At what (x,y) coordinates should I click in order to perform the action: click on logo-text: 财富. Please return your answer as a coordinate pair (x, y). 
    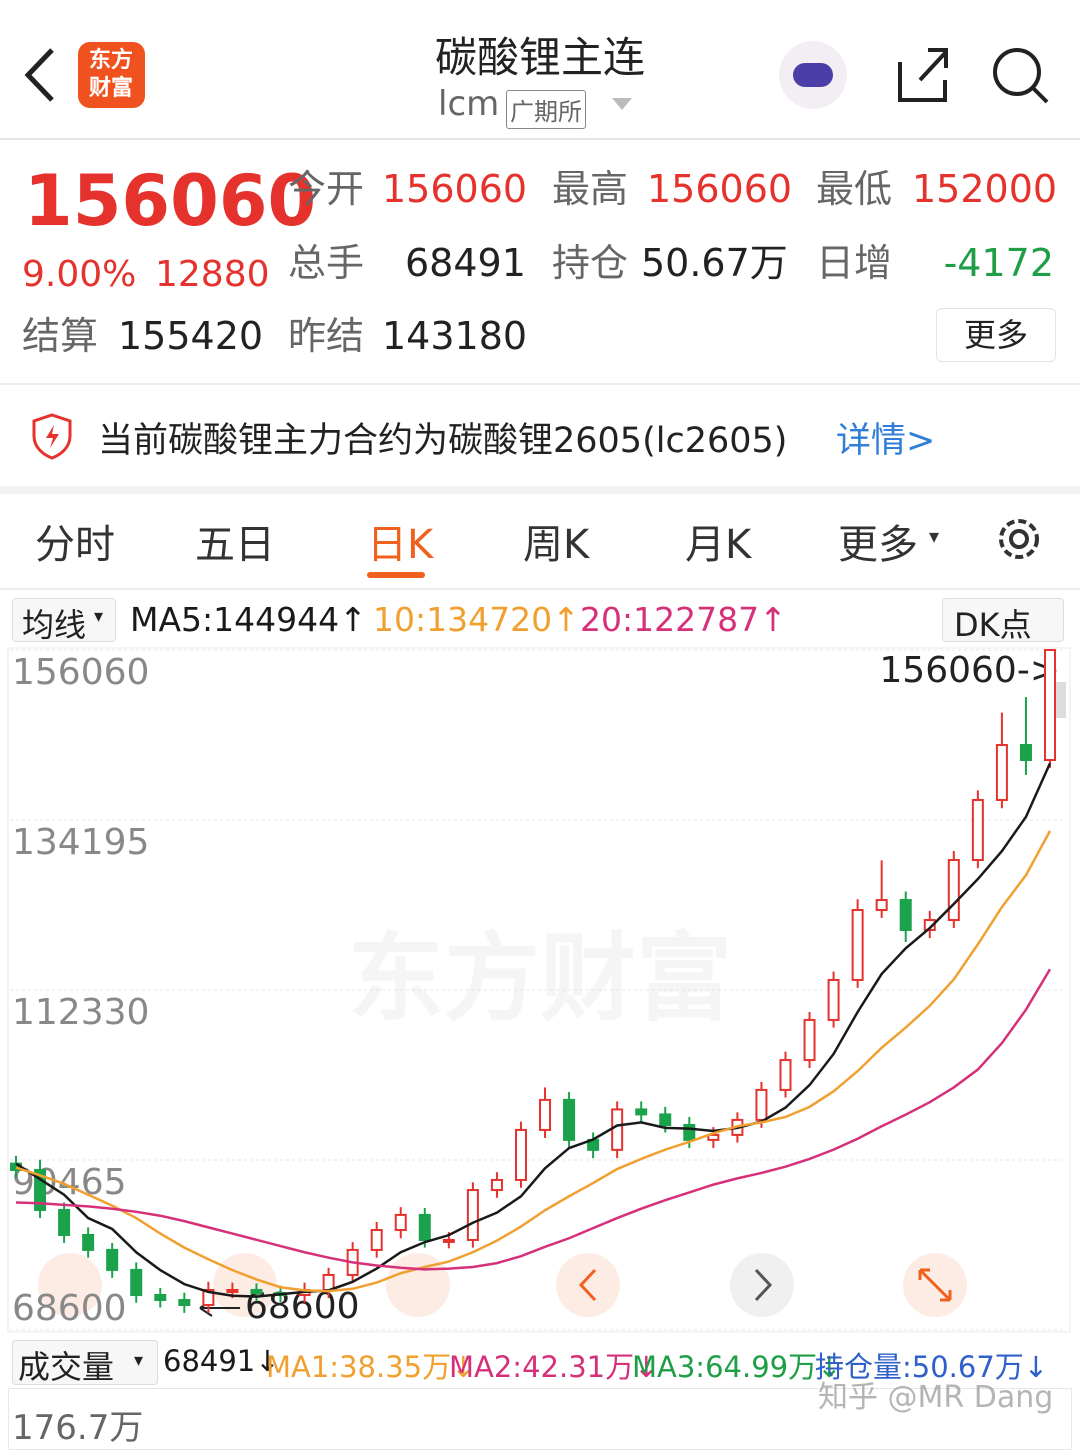
    Looking at the image, I should click on (111, 88).